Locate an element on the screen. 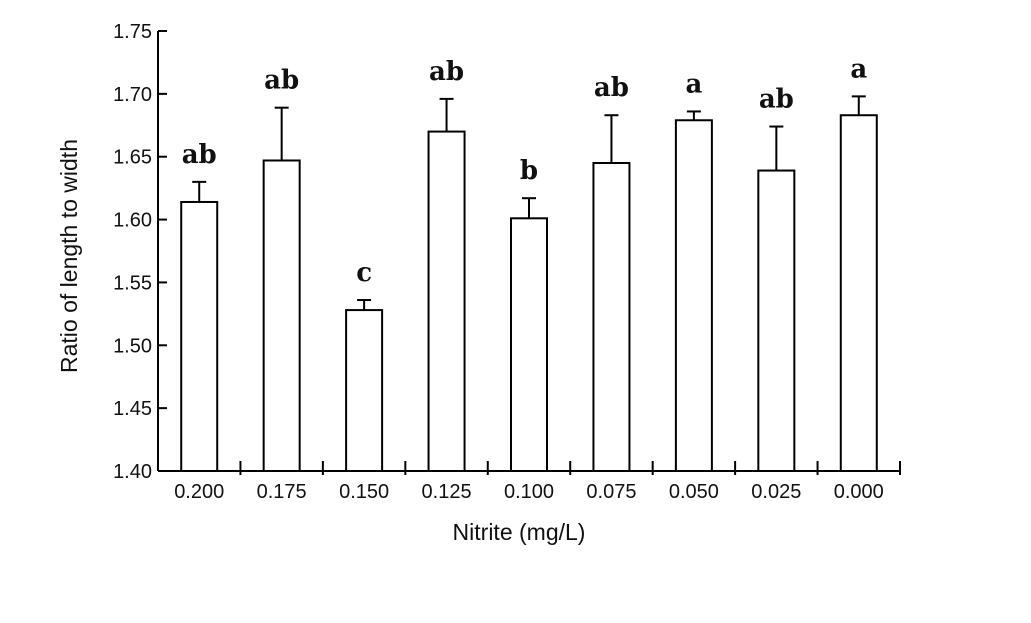  y-tick-label: 1.40 is located at coordinates (132, 472).